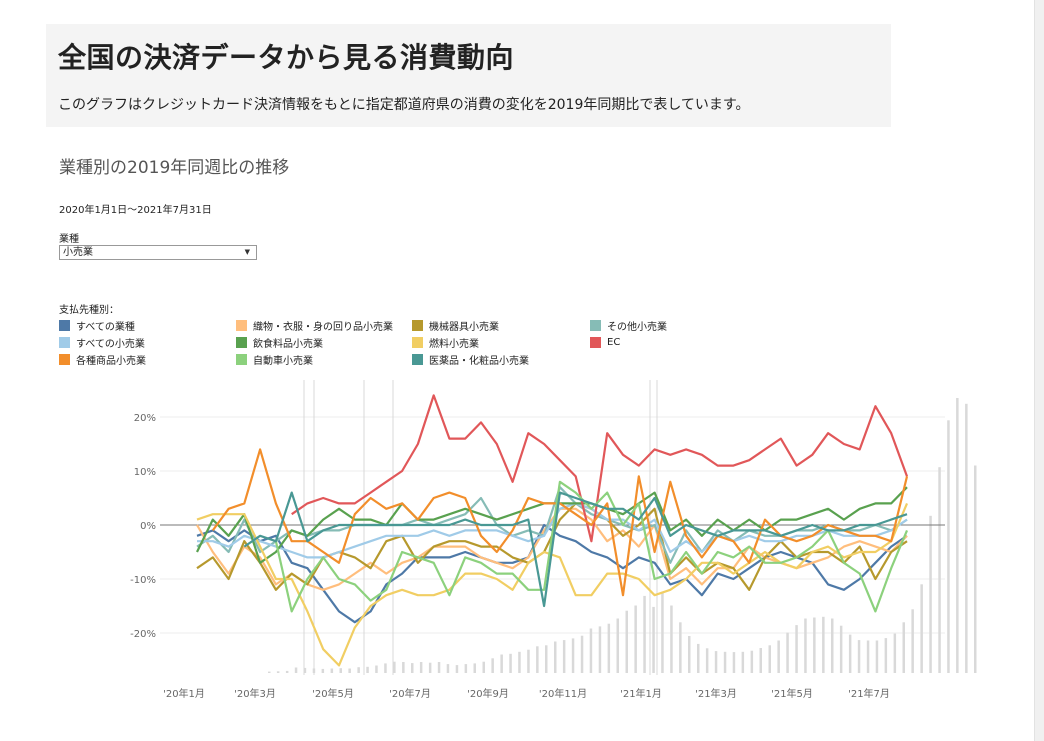  I want to click on legend-label: 医薬品・化粧品小売業, so click(479, 361).